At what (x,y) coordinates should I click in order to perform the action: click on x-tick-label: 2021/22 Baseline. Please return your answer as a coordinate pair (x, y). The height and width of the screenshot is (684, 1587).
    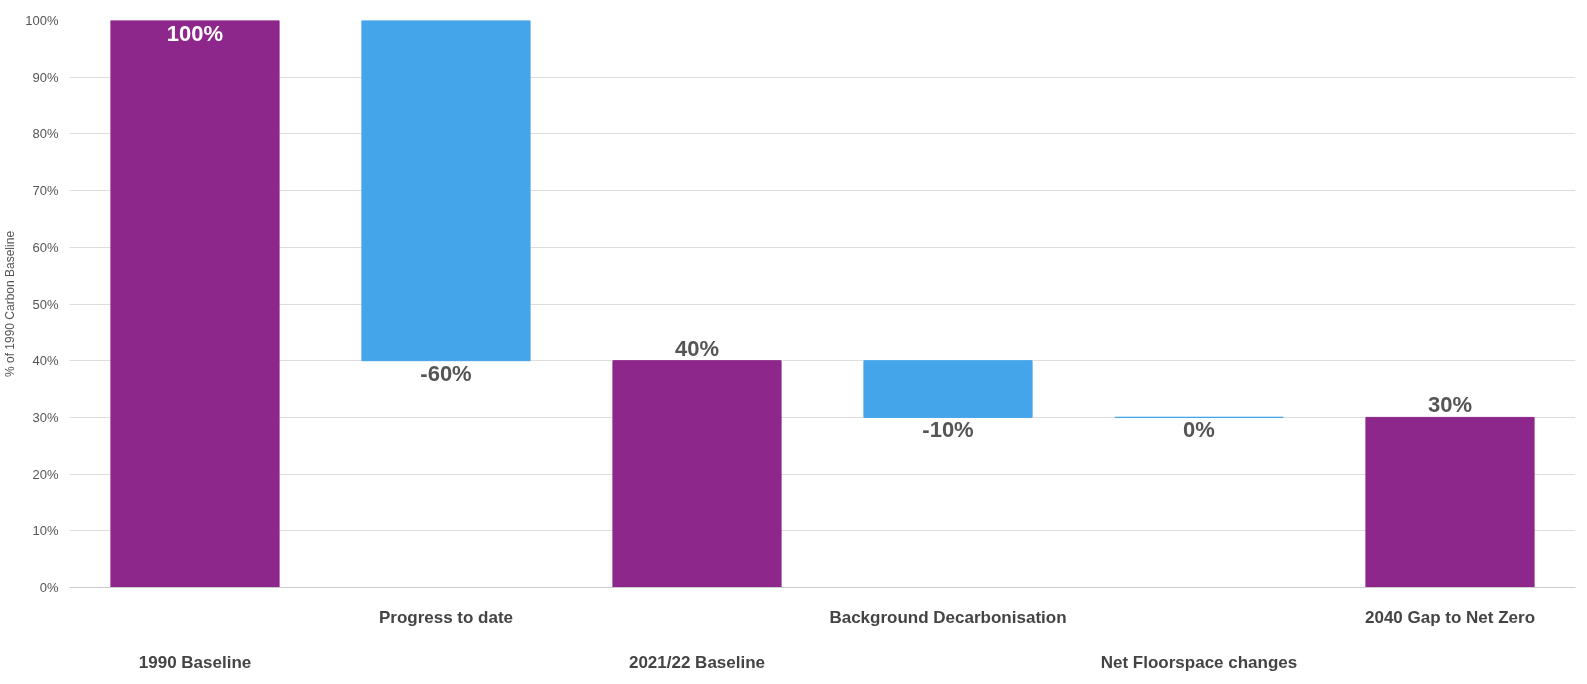
    Looking at the image, I should click on (697, 663).